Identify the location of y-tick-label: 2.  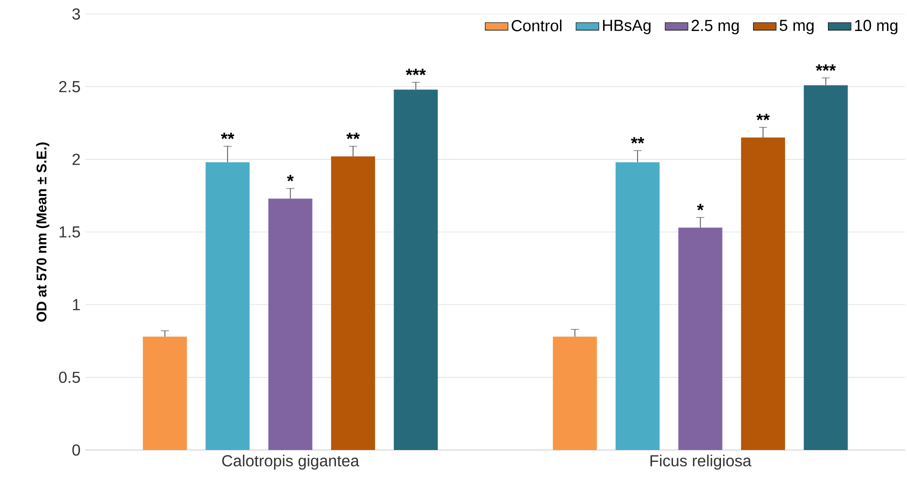
(76, 159).